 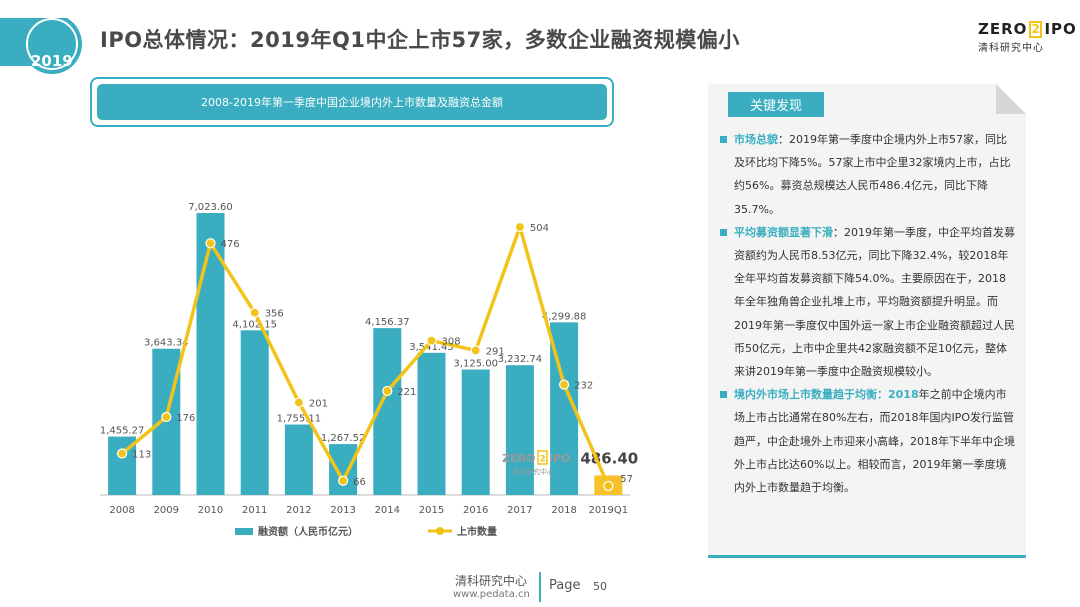 What do you see at coordinates (254, 324) in the screenshot?
I see `bar-label-2011: 4,102.15` at bounding box center [254, 324].